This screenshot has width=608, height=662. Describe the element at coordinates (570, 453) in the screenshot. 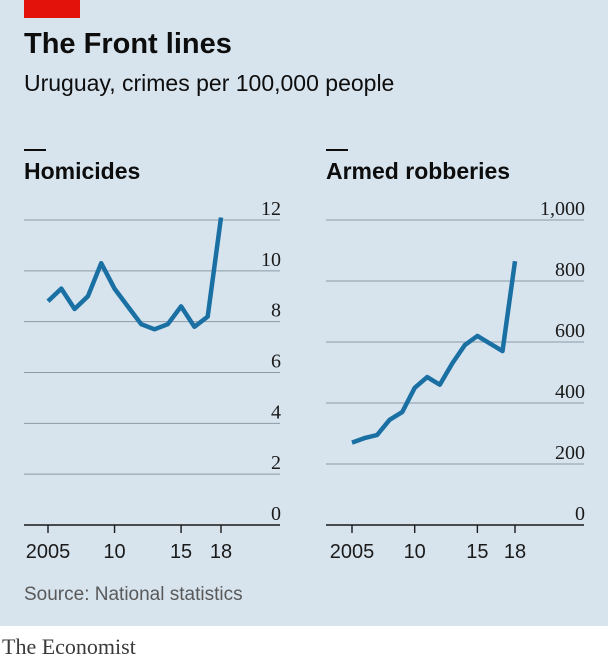

I see `robberies-ytick-label: 200` at that location.